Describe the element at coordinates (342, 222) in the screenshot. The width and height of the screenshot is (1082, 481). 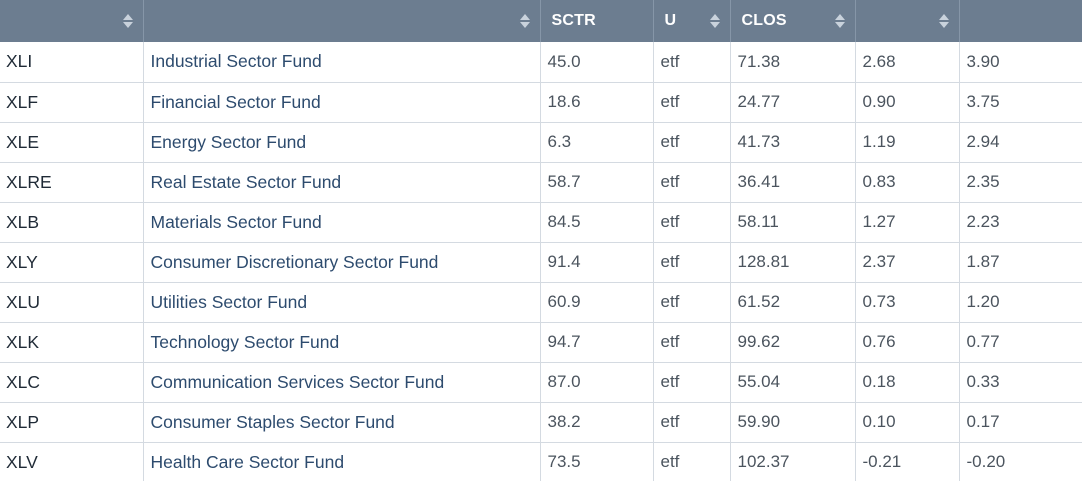
I see `fund-name-link: Materials Sector Fund` at that location.